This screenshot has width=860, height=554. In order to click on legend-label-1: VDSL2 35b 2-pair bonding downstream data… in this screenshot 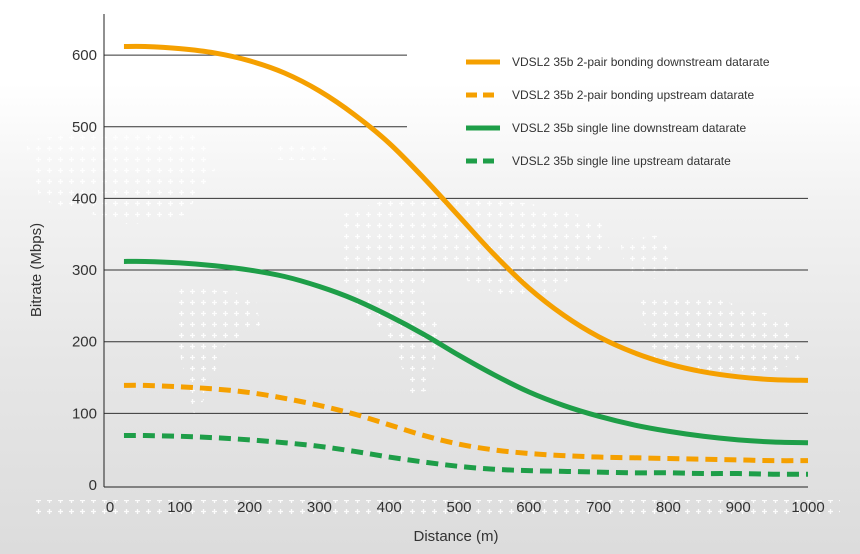, I will do `click(641, 62)`.